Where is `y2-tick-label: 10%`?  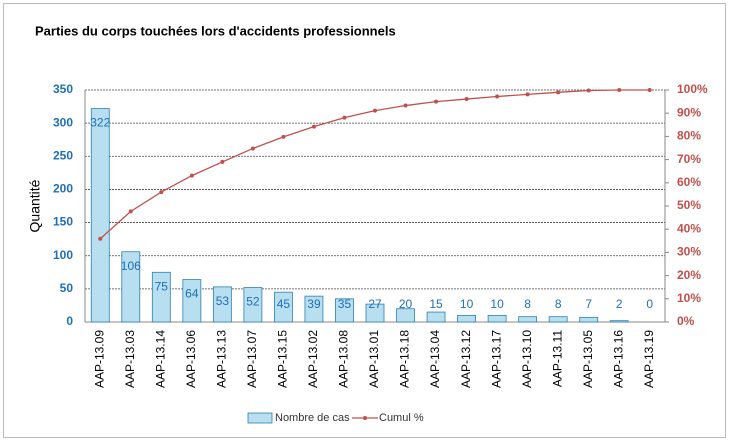
y2-tick-label: 10% is located at coordinates (689, 298).